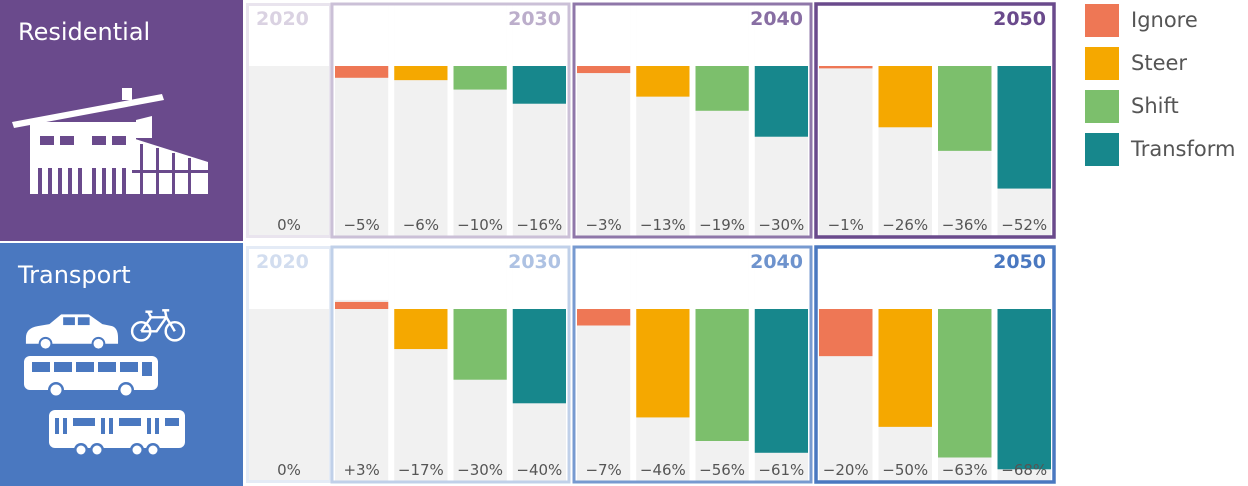 The image size is (1248, 486). What do you see at coordinates (603, 225) in the screenshot?
I see `value-label: −3%` at bounding box center [603, 225].